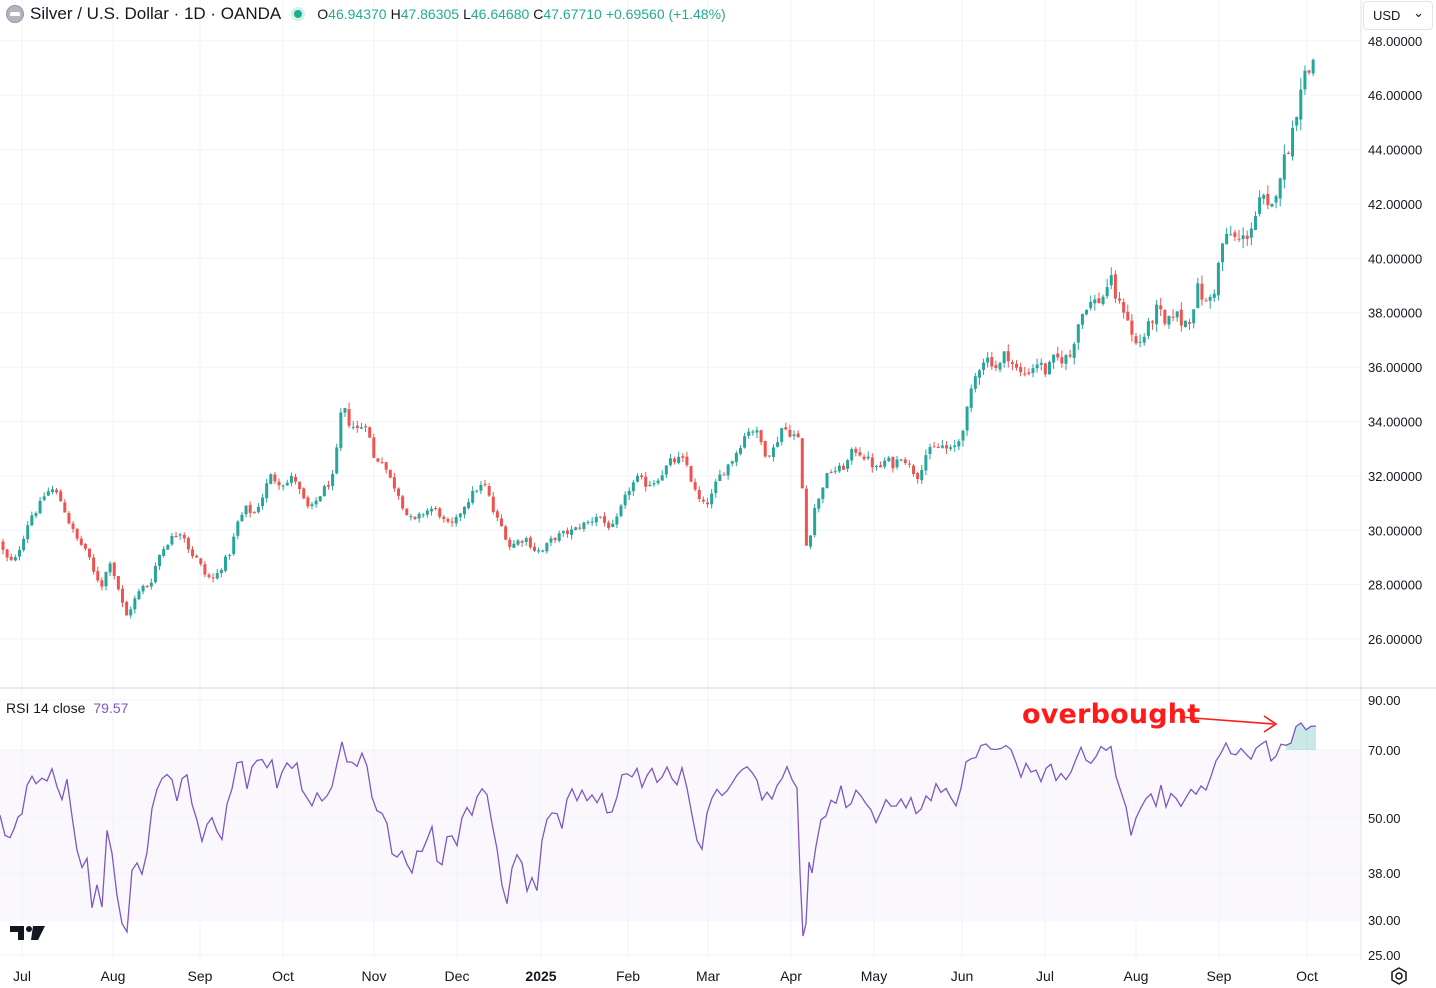  What do you see at coordinates (1384, 828) in the screenshot?
I see `rsi-axis: 90.00 70.00 50.00 38.00 30.00 25.00` at bounding box center [1384, 828].